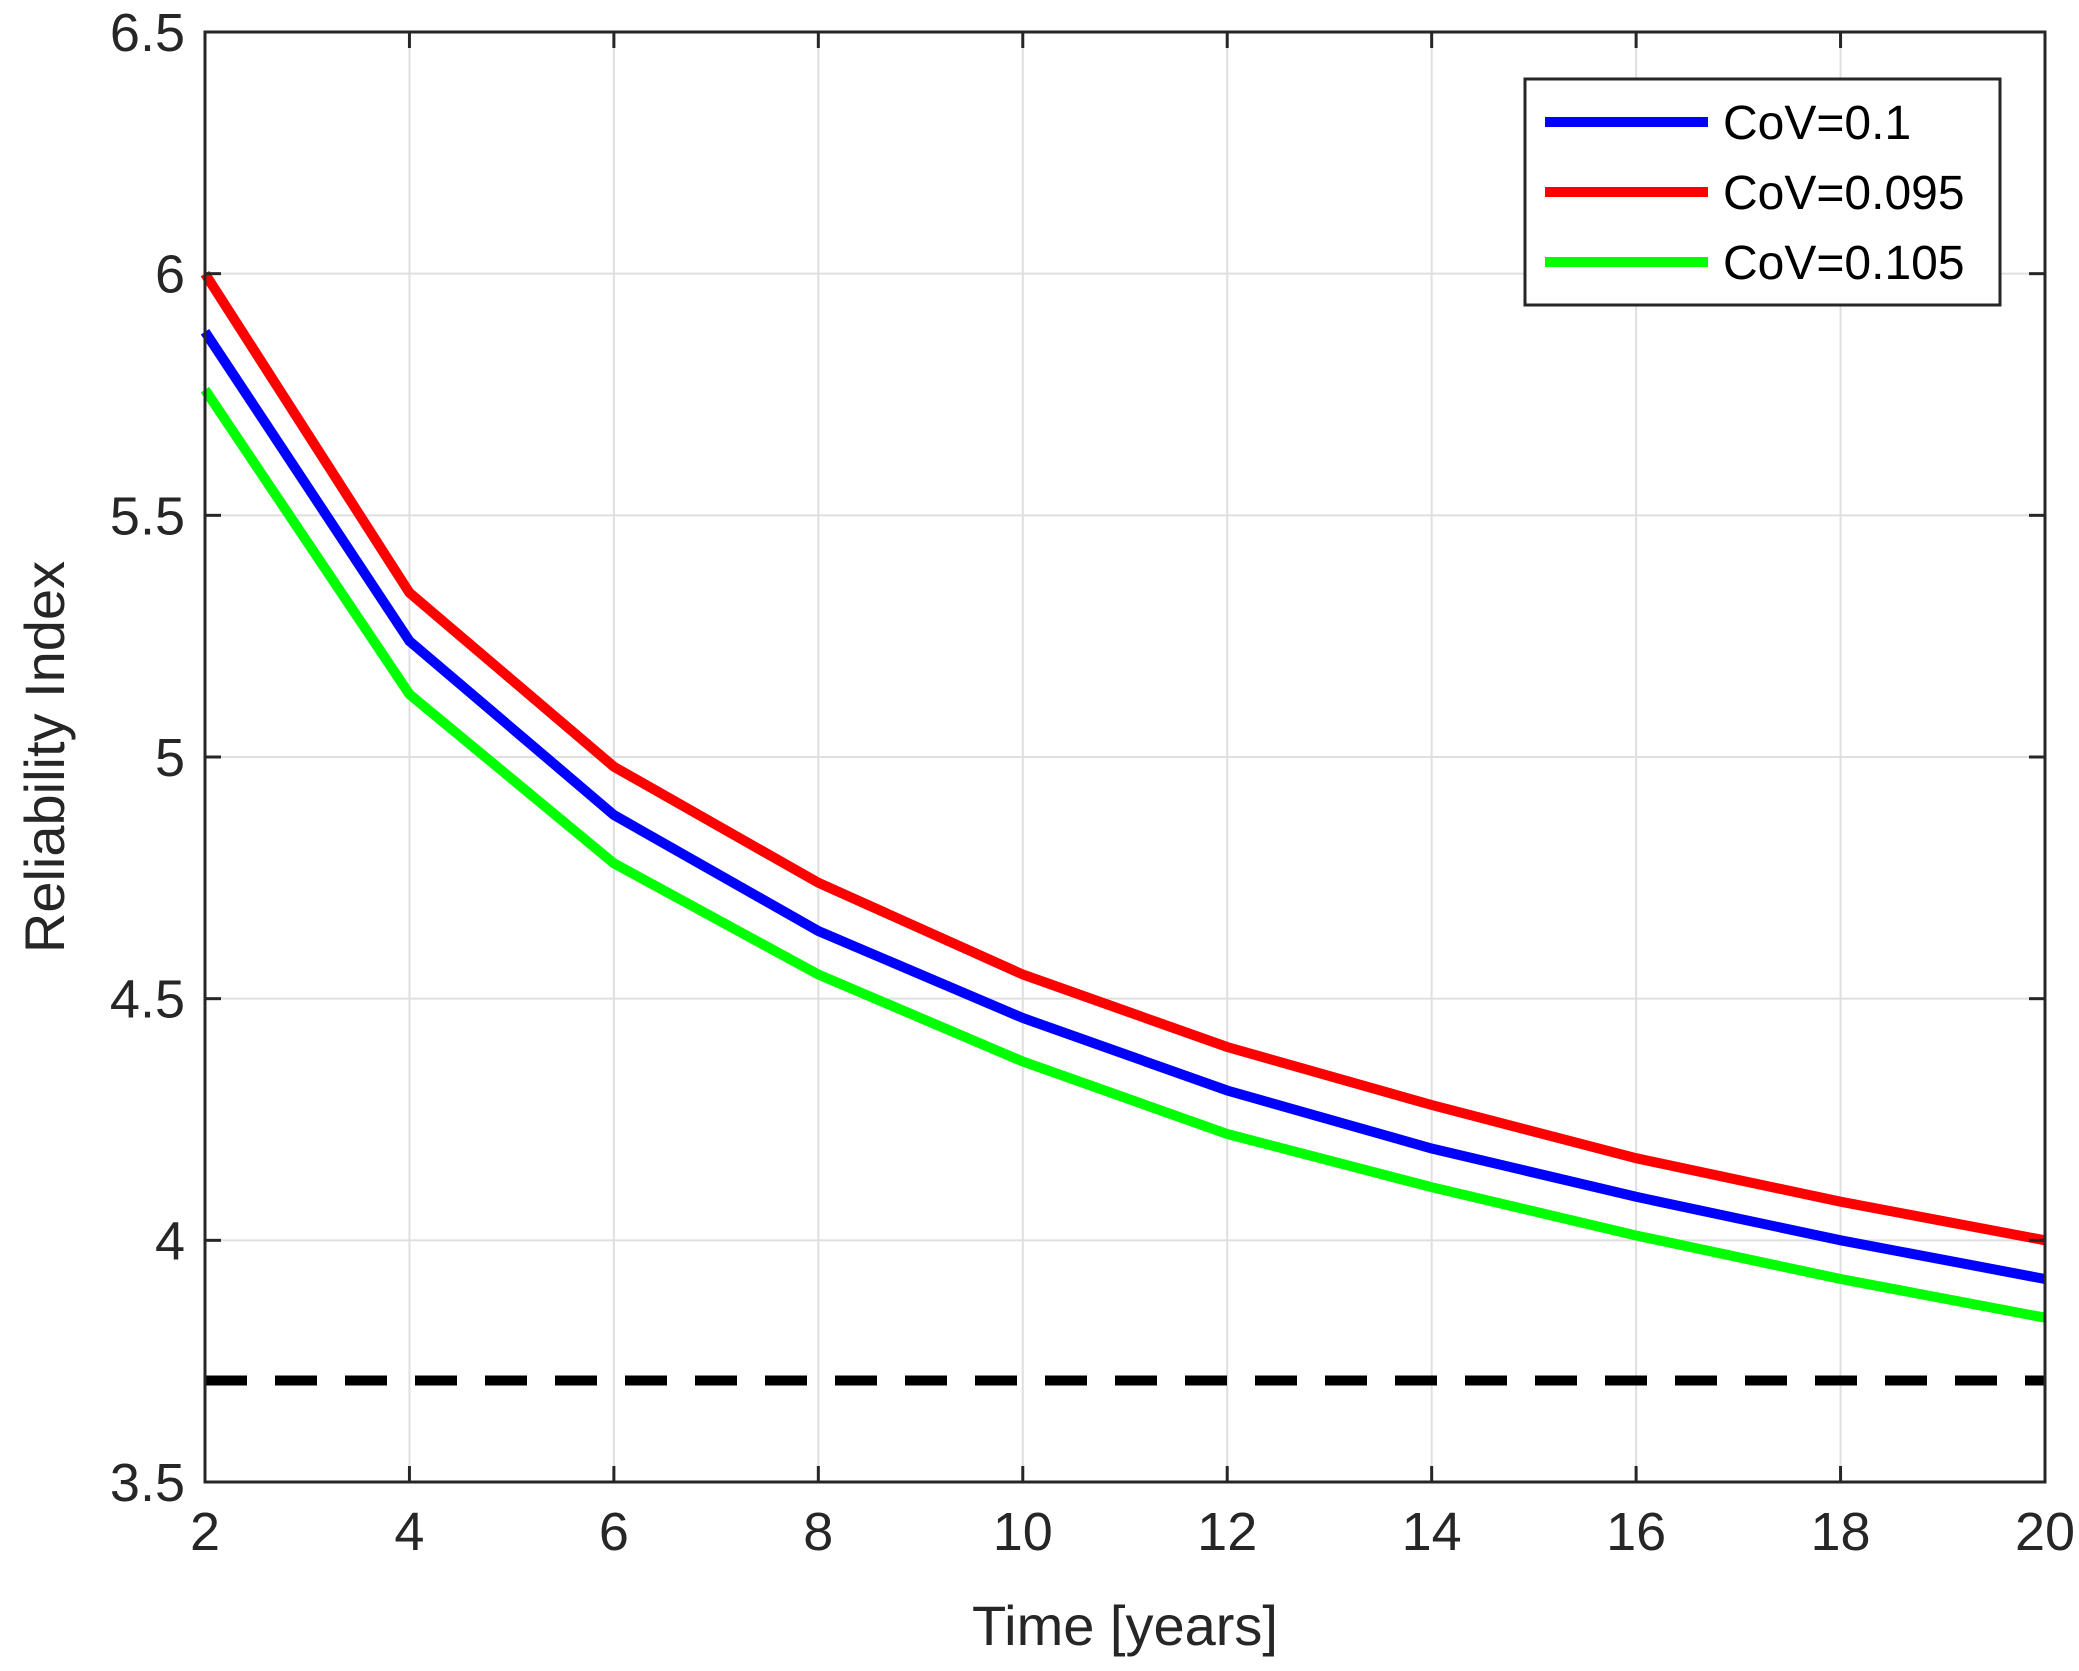 The width and height of the screenshot is (2079, 1671). What do you see at coordinates (1432, 1532) in the screenshot?
I see `x-tick-label: 14` at bounding box center [1432, 1532].